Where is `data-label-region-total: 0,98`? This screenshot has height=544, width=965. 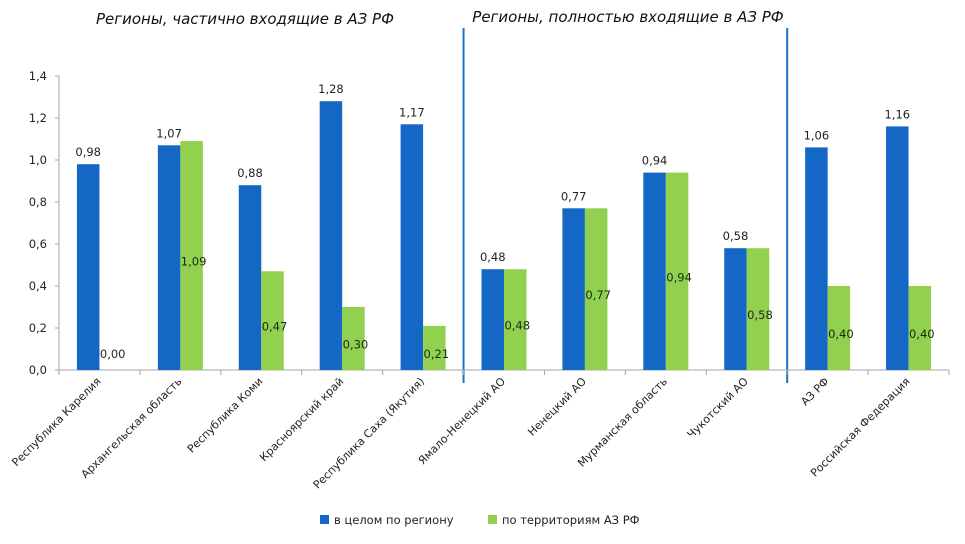
data-label-region-total: 0,98 is located at coordinates (88, 152).